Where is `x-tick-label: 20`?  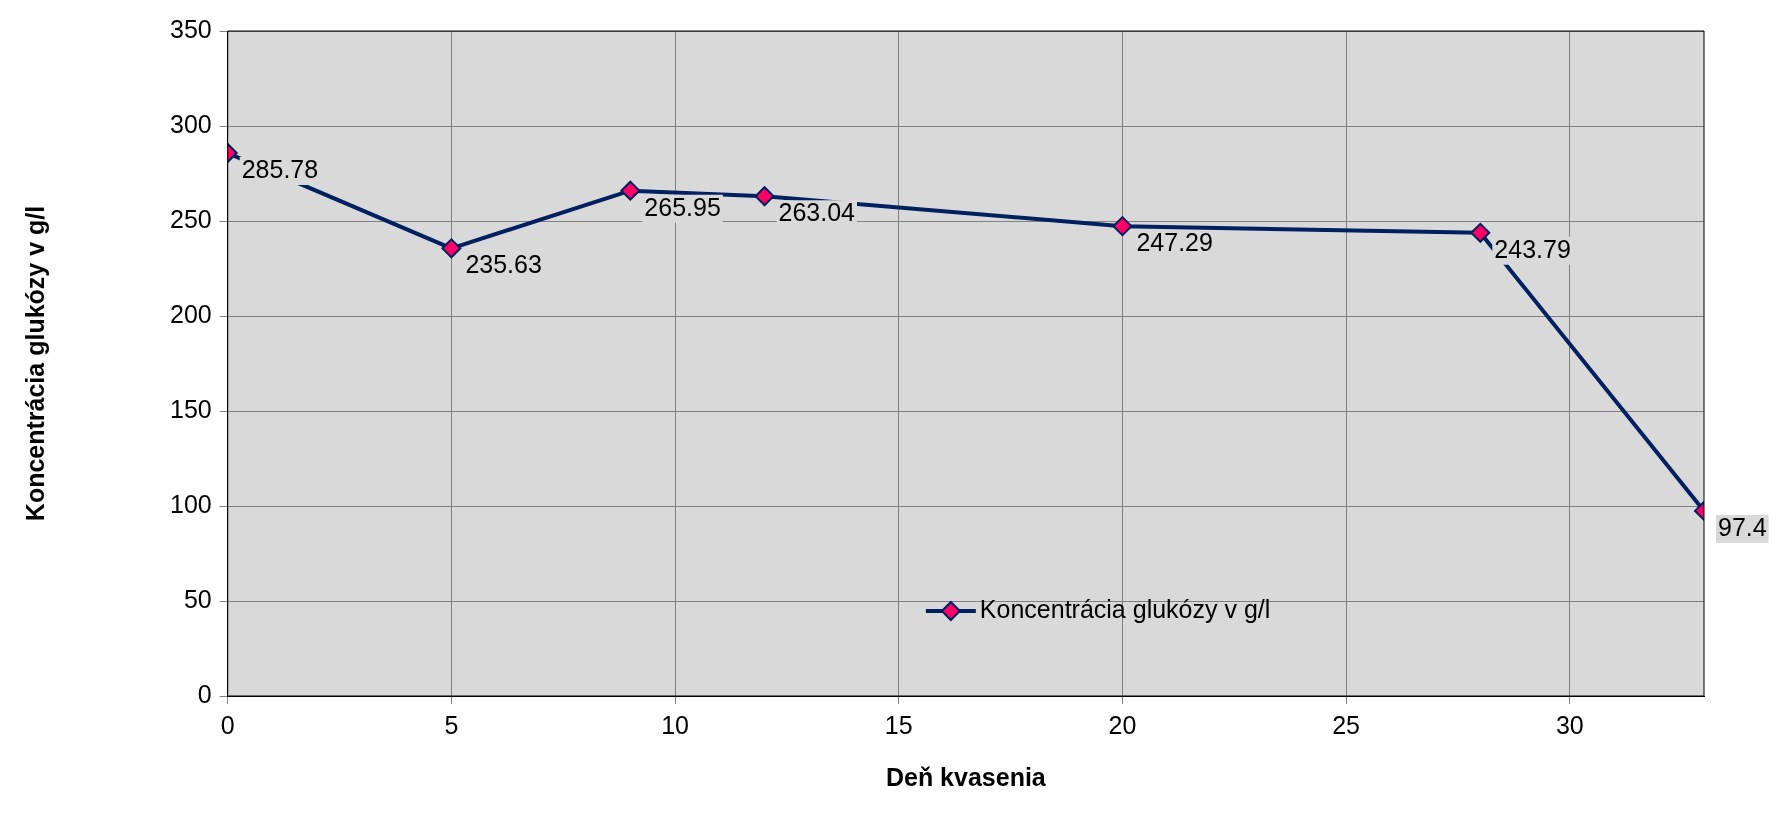
x-tick-label: 20 is located at coordinates (1122, 724).